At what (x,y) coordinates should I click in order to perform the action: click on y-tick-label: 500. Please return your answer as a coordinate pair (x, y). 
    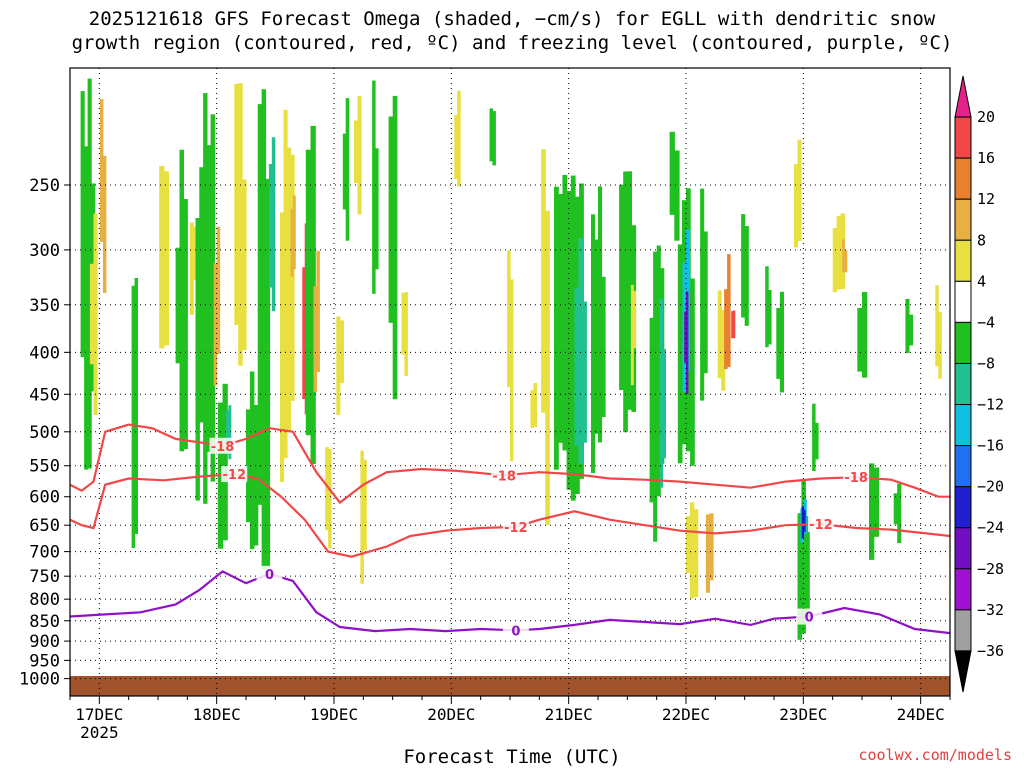
    Looking at the image, I should click on (44, 433).